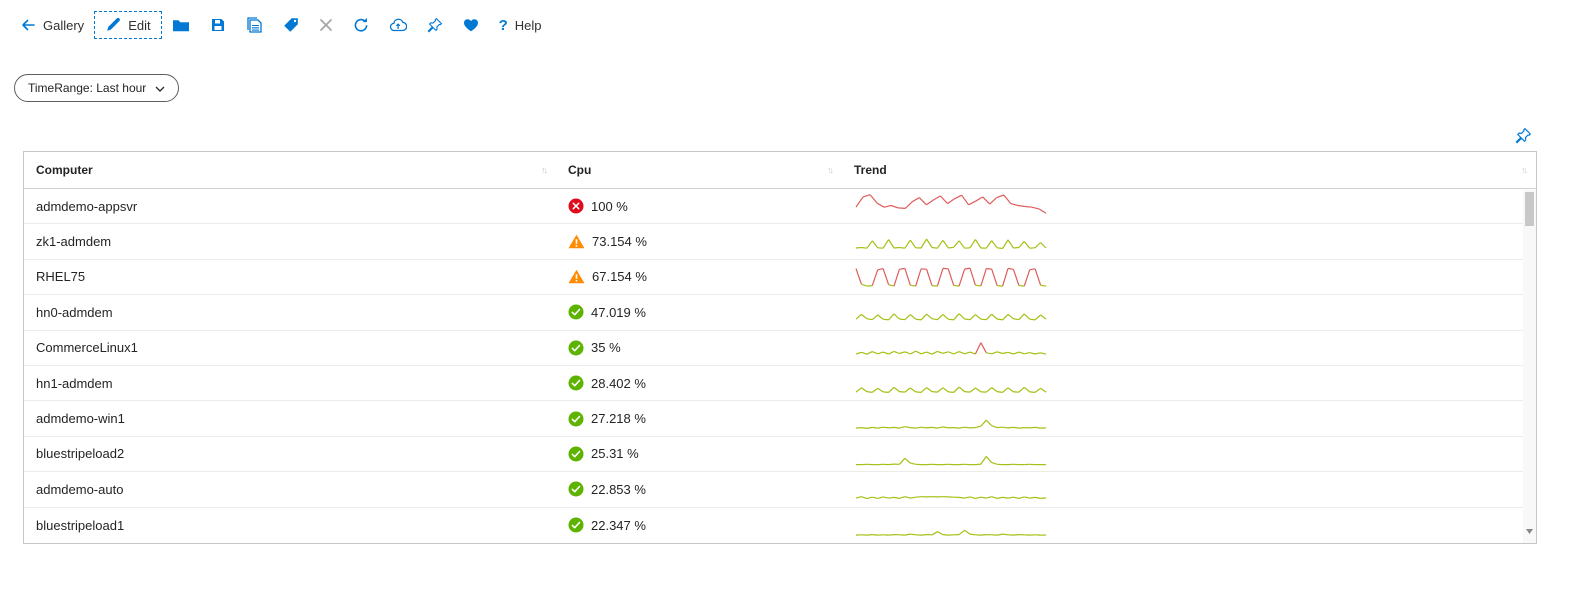 The height and width of the screenshot is (591, 1594). I want to click on save-all-icon, so click(254, 25).